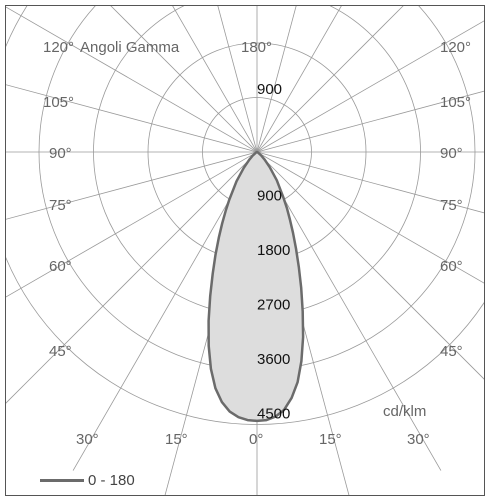  What do you see at coordinates (256, 47) in the screenshot?
I see `angle-label-top: 180°` at bounding box center [256, 47].